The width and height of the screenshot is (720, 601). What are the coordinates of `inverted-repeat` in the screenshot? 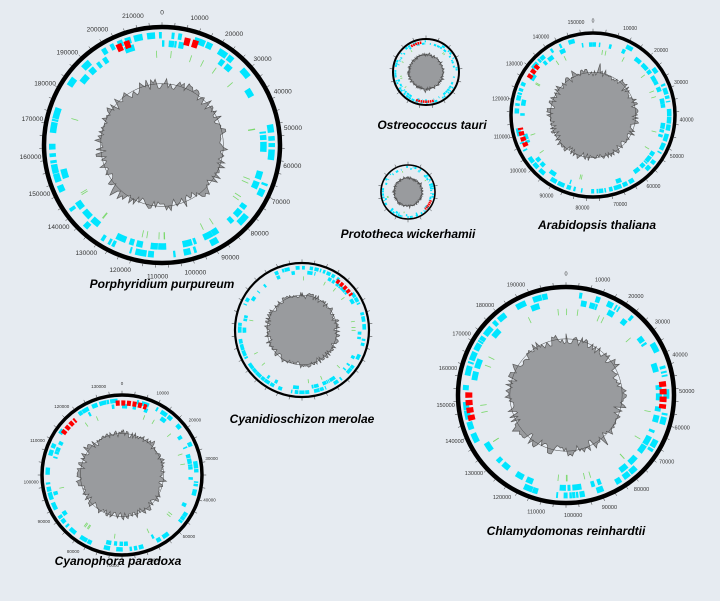 It's located at (470, 406).